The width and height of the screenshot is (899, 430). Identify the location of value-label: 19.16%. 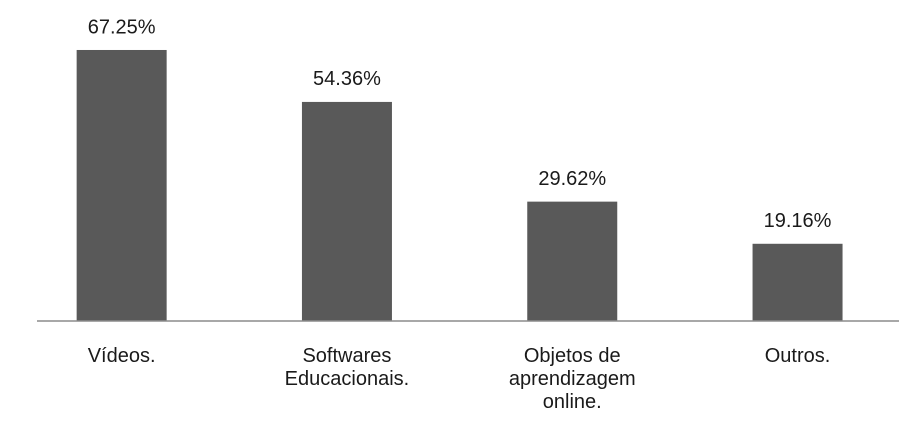
(798, 221).